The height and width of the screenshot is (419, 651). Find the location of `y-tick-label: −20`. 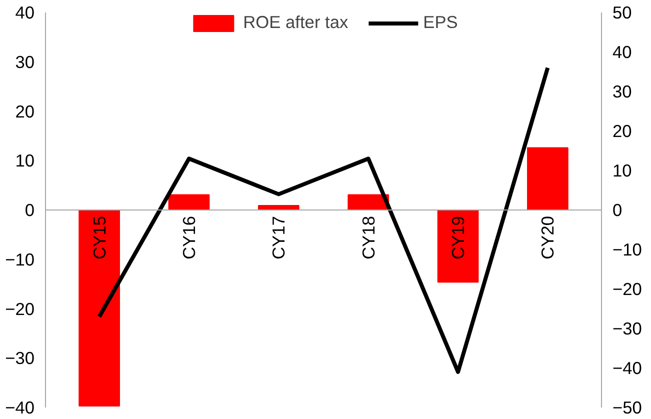

y-tick-label: −20 is located at coordinates (20, 308).